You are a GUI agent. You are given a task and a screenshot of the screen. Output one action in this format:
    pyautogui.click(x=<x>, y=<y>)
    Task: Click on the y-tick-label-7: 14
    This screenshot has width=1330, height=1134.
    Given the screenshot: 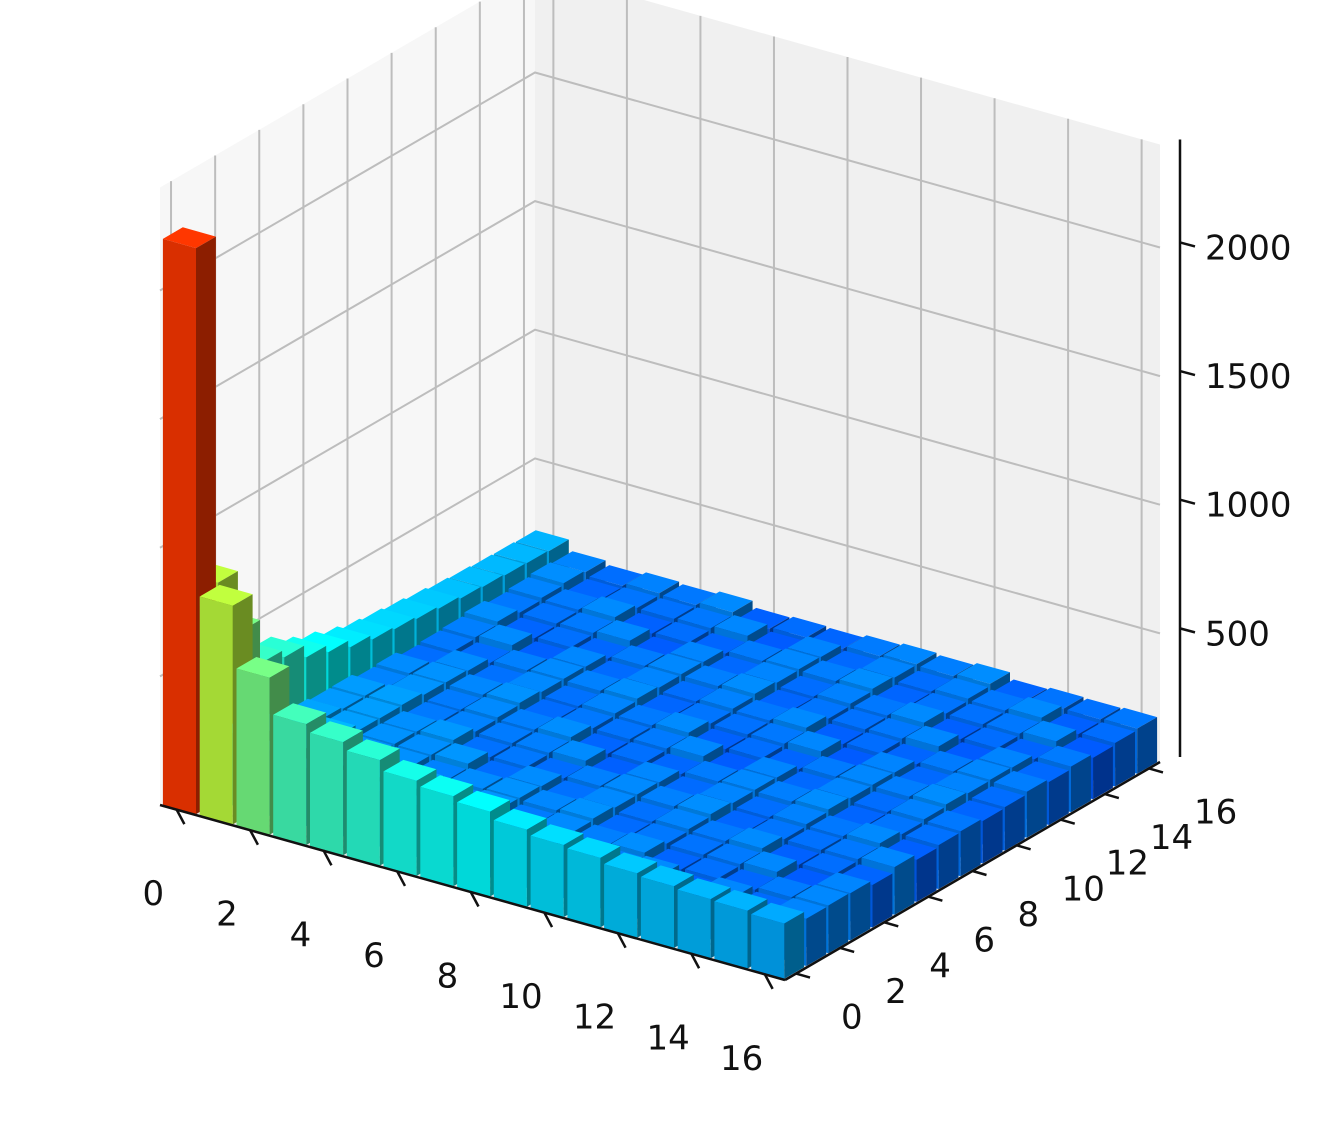 What is the action you would take?
    pyautogui.click(x=1171, y=838)
    